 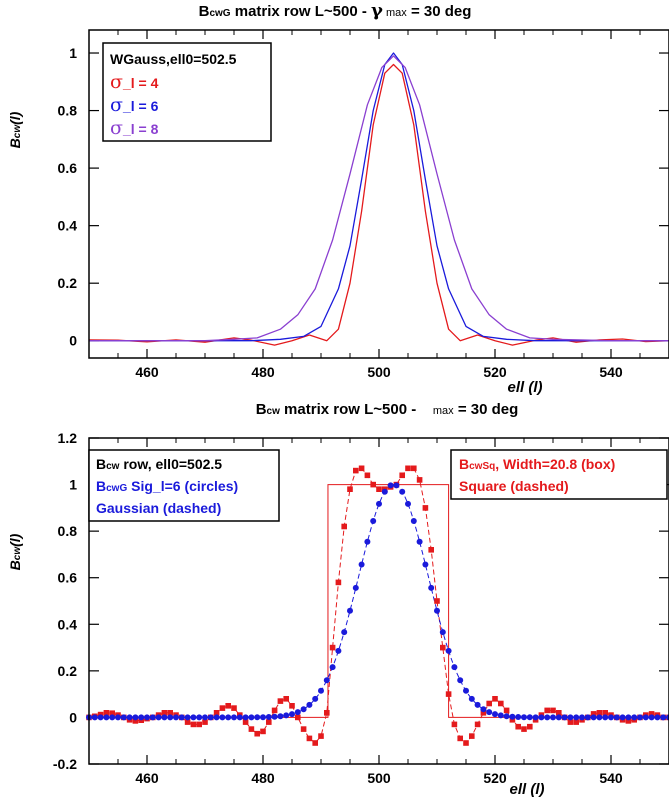 What do you see at coordinates (134, 105) in the screenshot?
I see `top-legend-entry-sigma6: σ_l = 6` at bounding box center [134, 105].